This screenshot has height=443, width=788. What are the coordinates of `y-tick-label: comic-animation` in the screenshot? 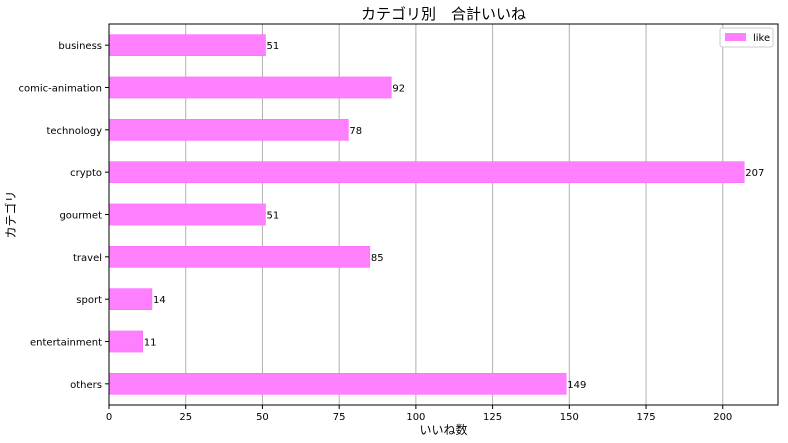 It's located at (60, 89).